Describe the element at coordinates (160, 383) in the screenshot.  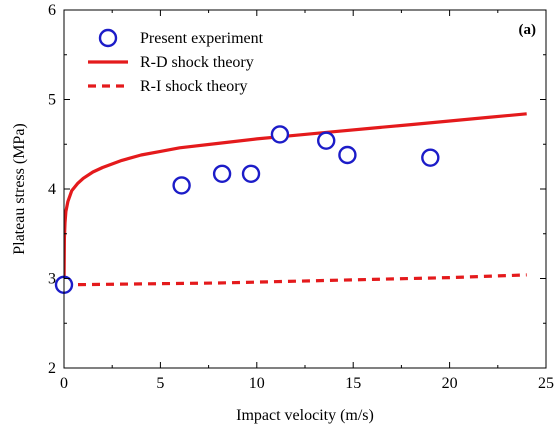
I see `x-tick-label: 5` at that location.